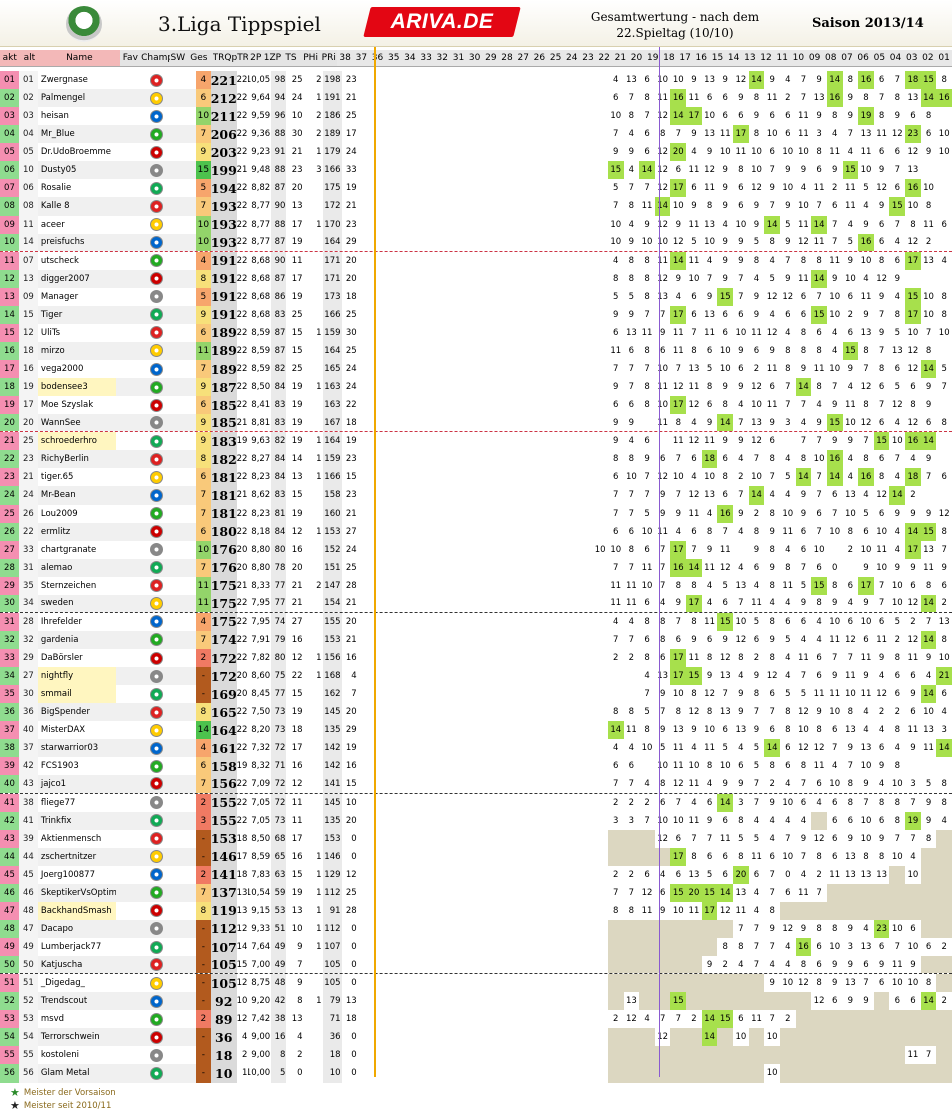 The height and width of the screenshot is (1117, 952). What do you see at coordinates (332, 98) in the screenshot?
I see `phi-value: 191` at bounding box center [332, 98].